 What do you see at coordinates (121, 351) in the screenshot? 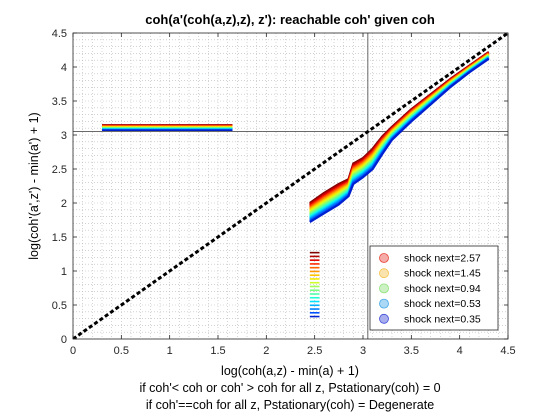
I see `x-tick-label: 0.5` at bounding box center [121, 351].